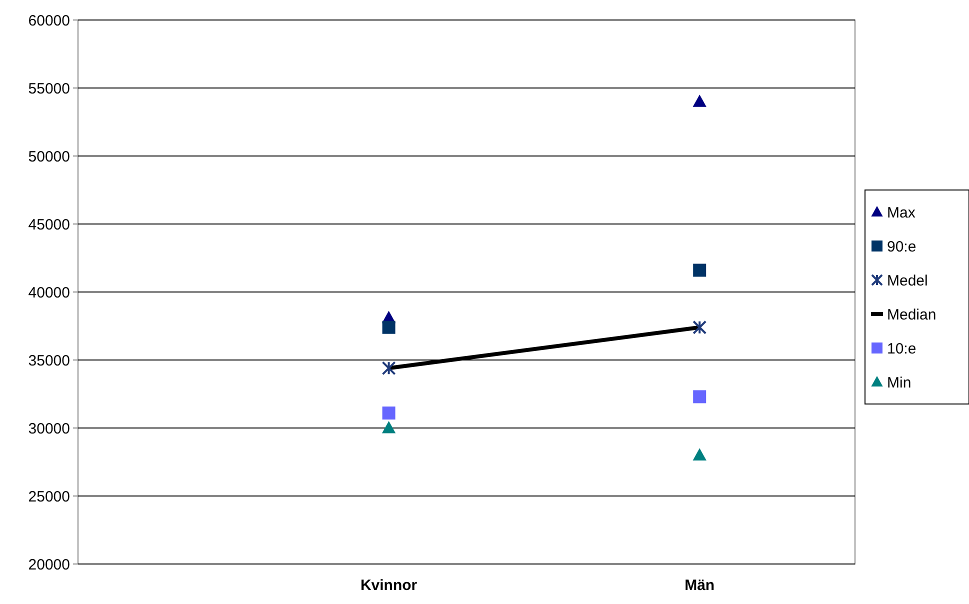 The image size is (969, 604). Describe the element at coordinates (49, 89) in the screenshot. I see `y-tick-label: 55000` at that location.